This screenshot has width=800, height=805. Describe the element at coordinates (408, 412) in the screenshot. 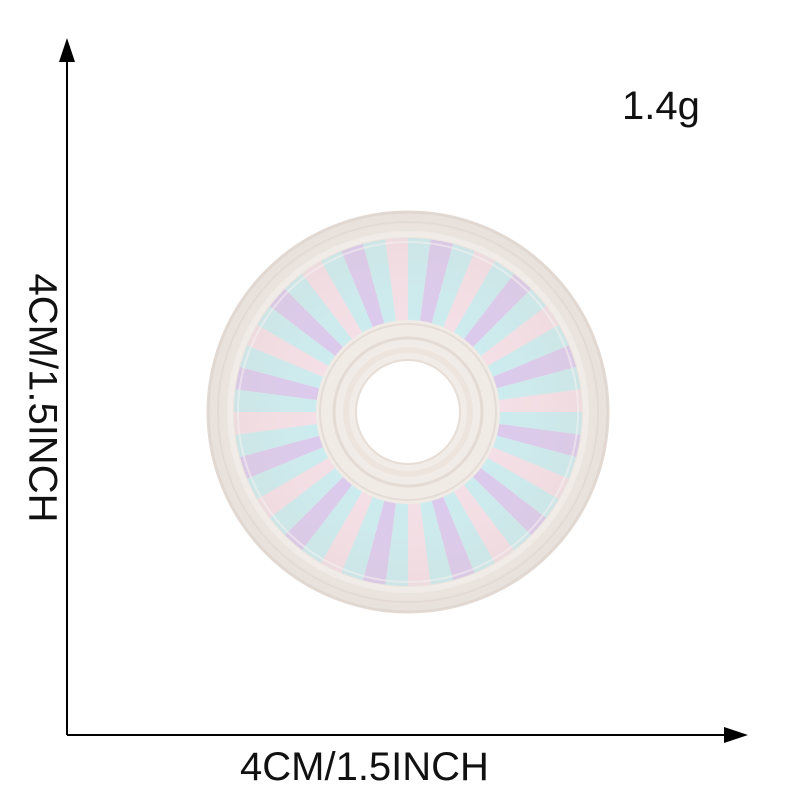

I see `patch-center-hole` at that location.